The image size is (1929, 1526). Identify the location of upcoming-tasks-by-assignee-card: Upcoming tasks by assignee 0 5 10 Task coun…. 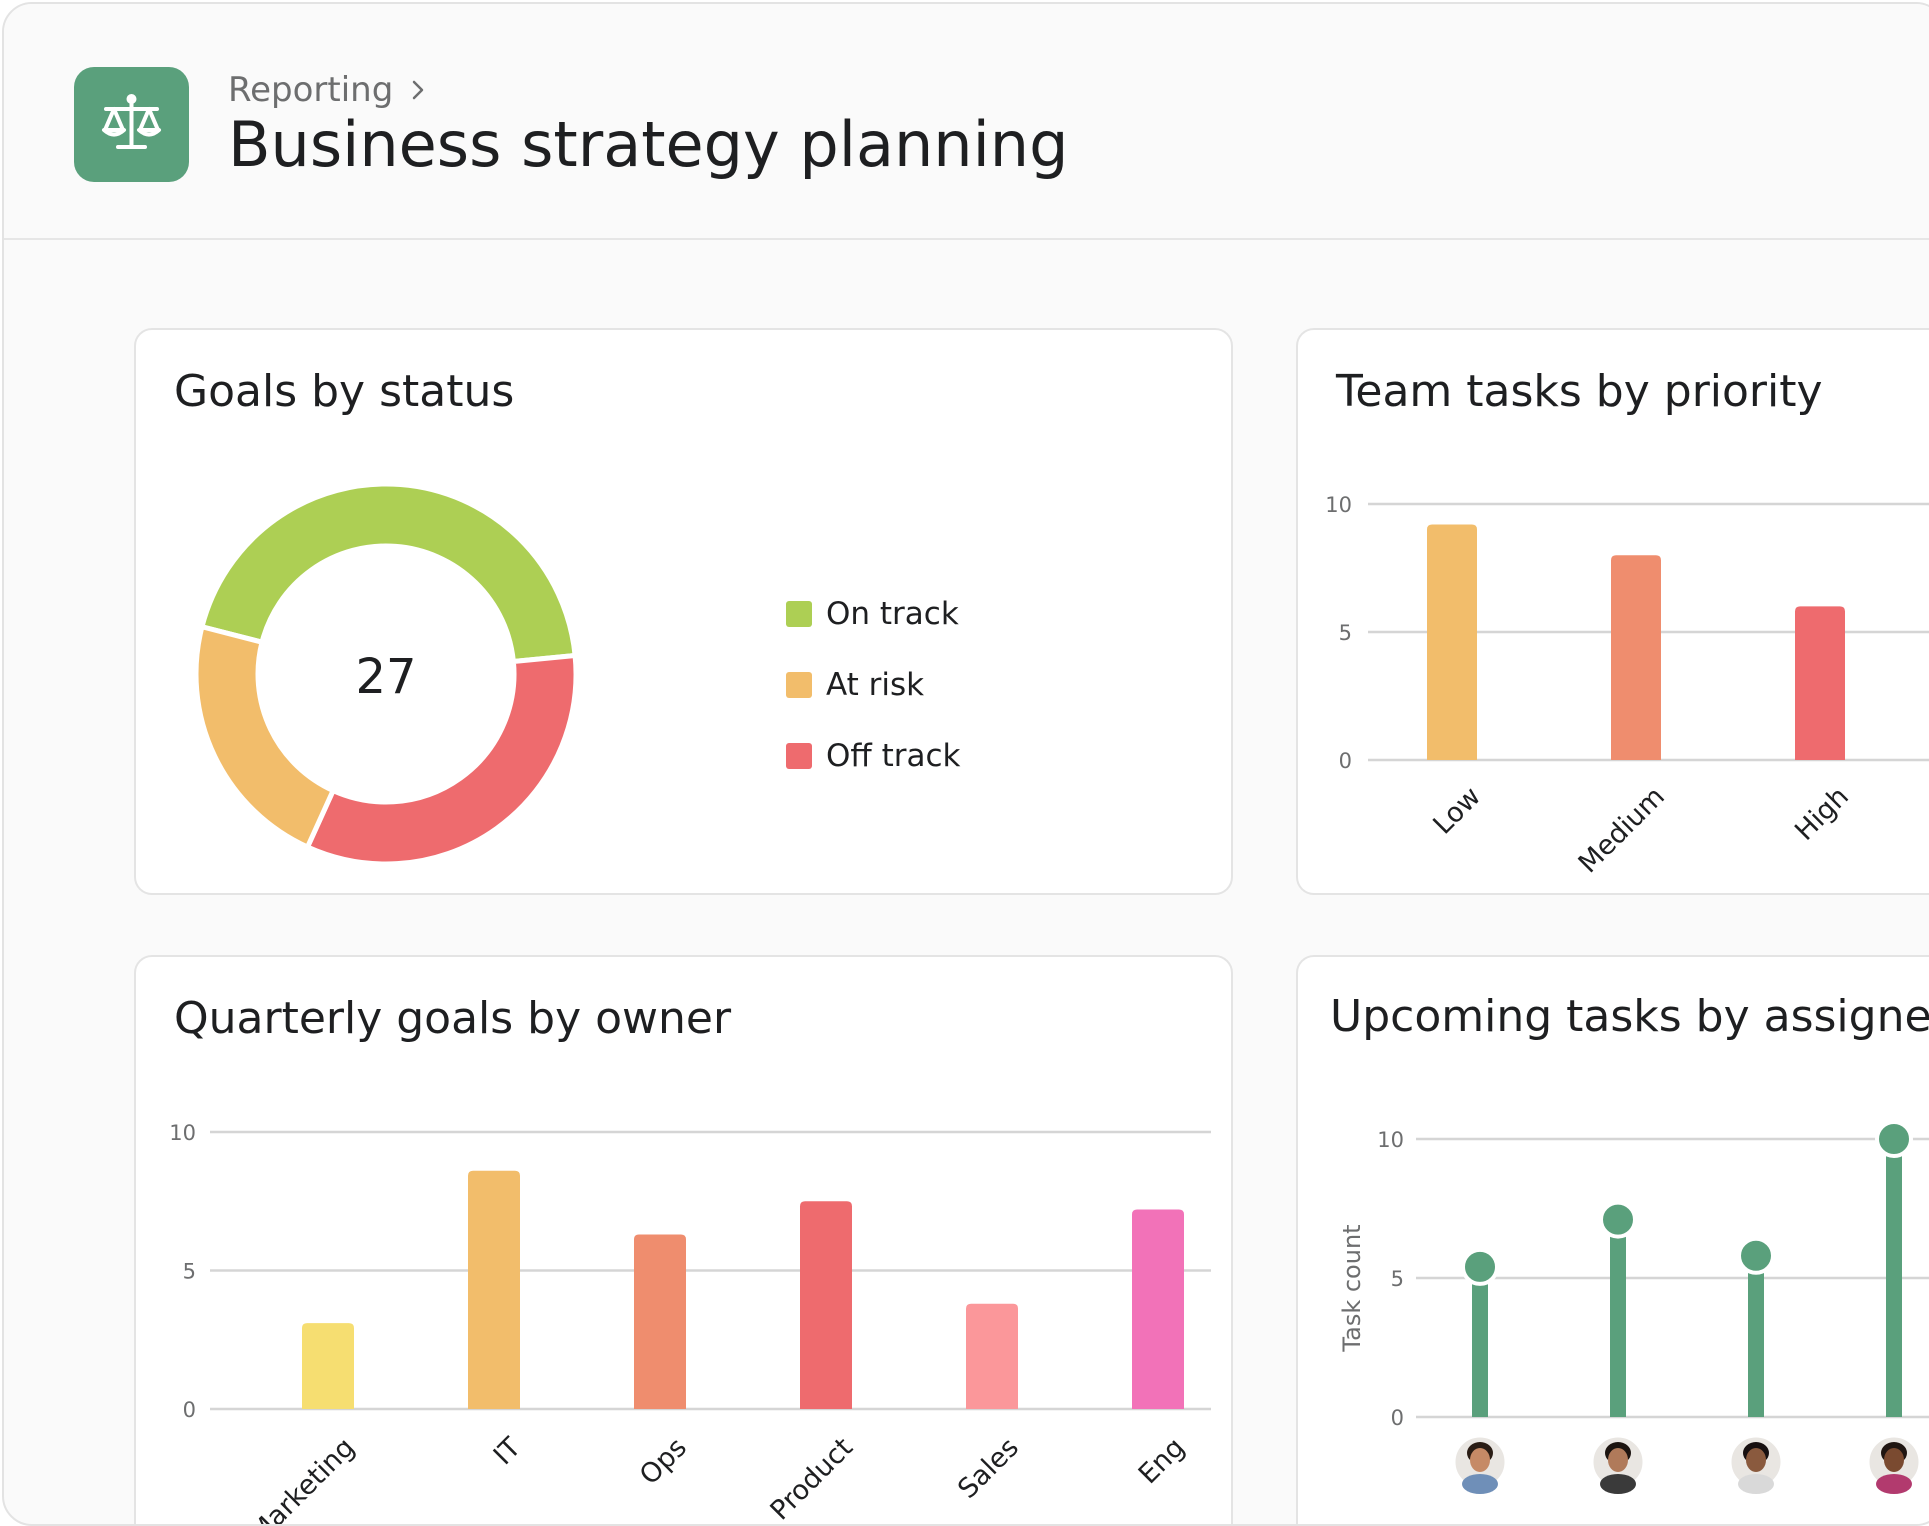
(1612, 1239).